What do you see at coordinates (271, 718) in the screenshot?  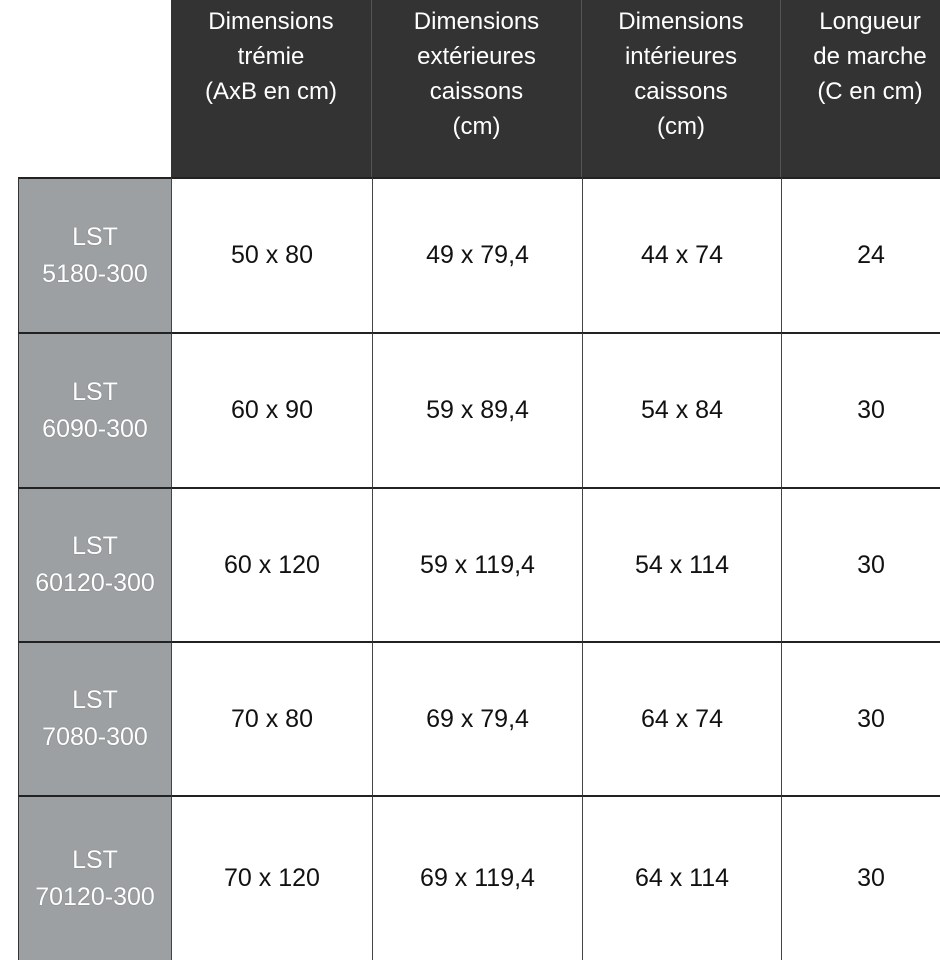 I see `table-cell: 70 x 80` at bounding box center [271, 718].